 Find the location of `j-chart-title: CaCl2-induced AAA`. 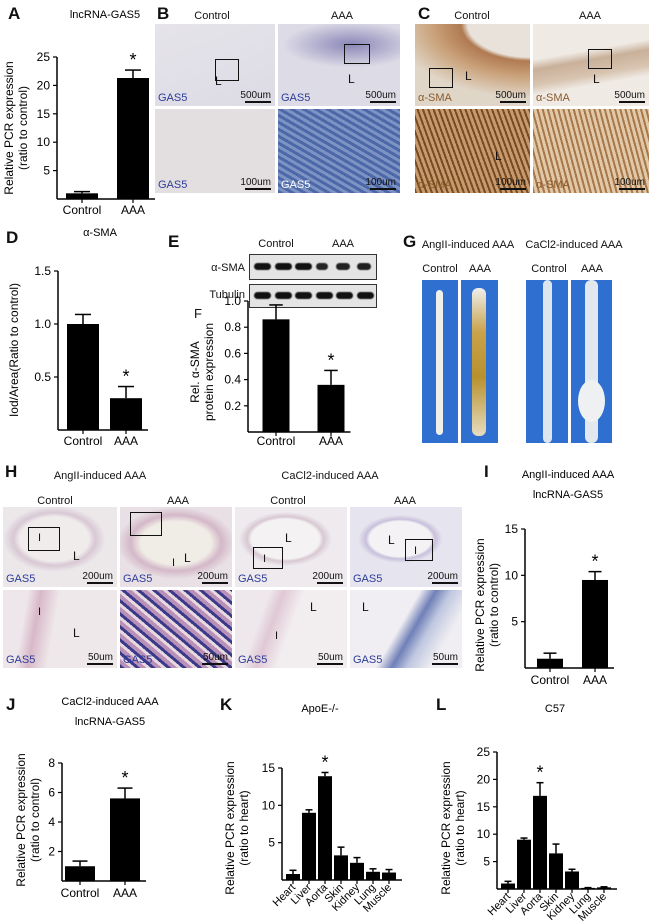

j-chart-title: CaCl2-induced AAA is located at coordinates (110, 702).